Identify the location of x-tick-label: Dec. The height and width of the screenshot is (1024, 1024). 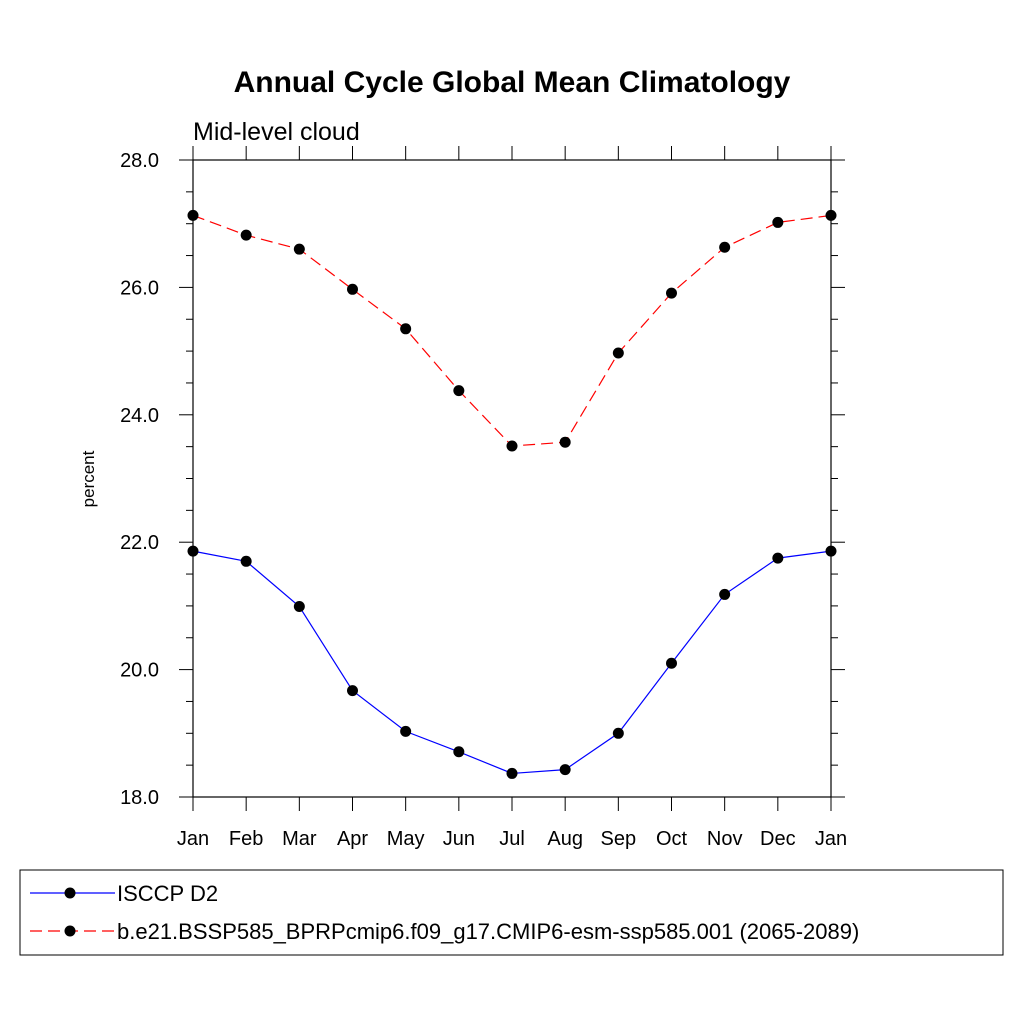
(778, 839).